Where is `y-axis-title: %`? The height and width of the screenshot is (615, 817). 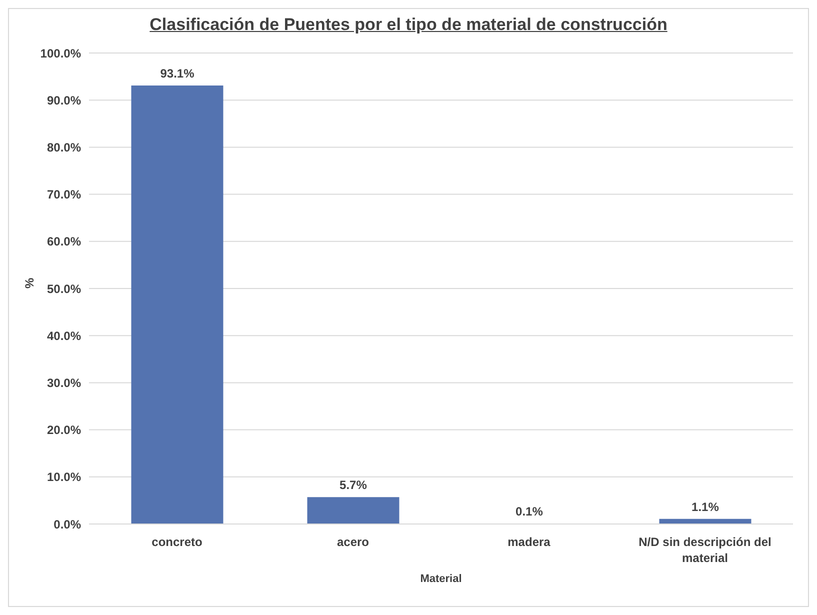 y-axis-title: % is located at coordinates (29, 283).